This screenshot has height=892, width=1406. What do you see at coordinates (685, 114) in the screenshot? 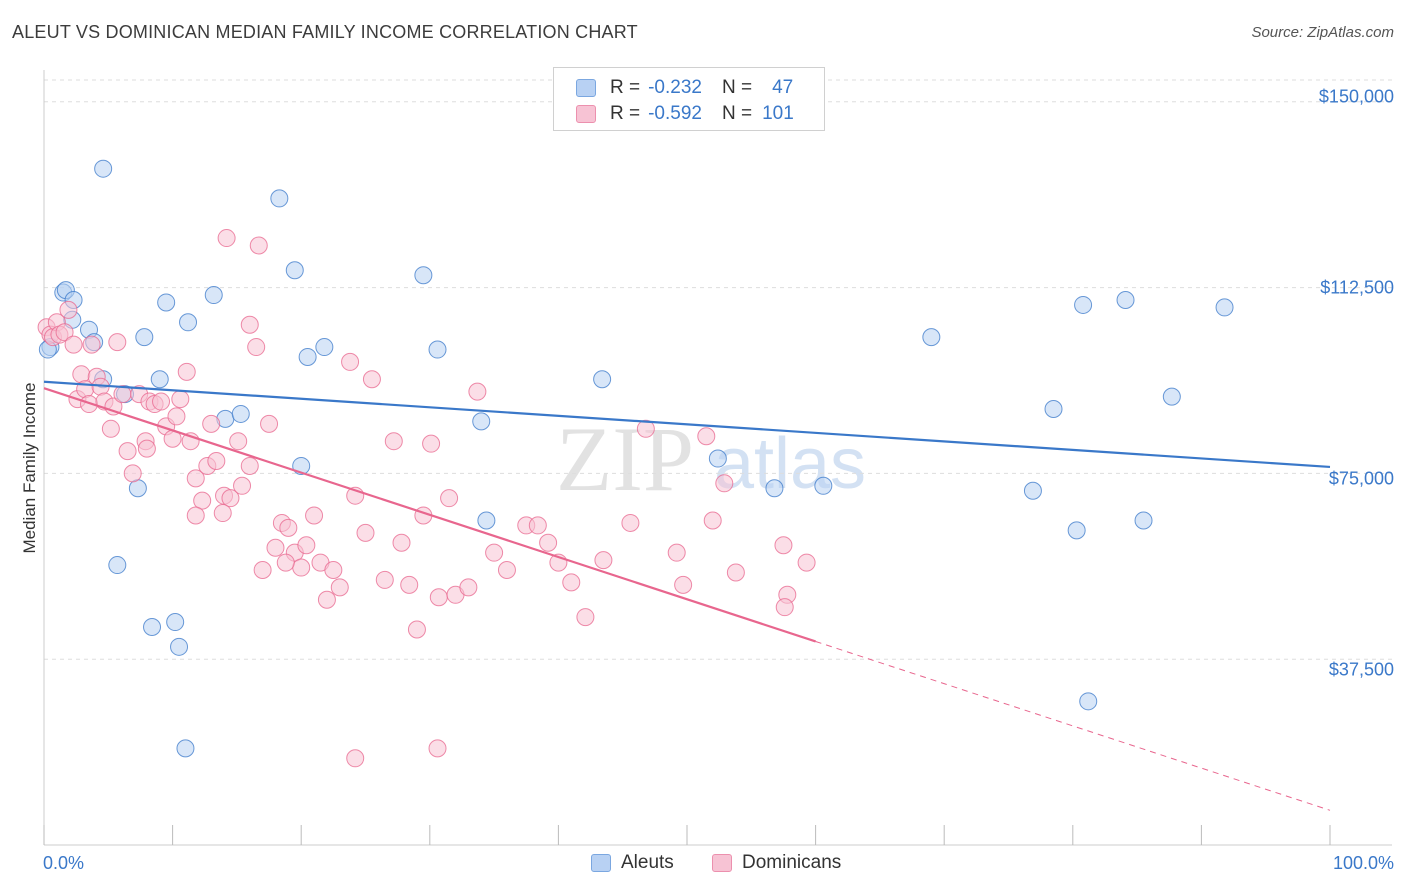
I see `legend-row-dominican: R = -0.592 N = 101` at bounding box center [685, 114].